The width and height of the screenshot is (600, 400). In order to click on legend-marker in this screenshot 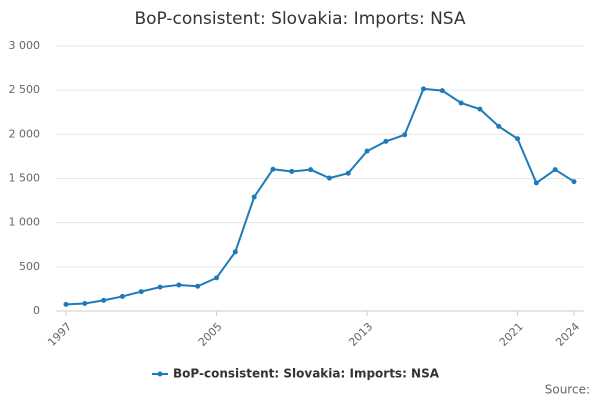, I will do `click(160, 374)`.